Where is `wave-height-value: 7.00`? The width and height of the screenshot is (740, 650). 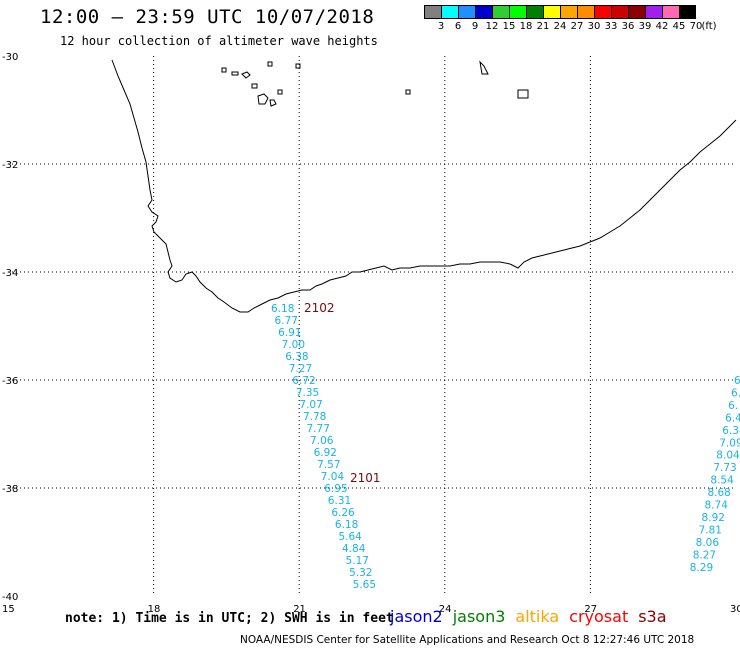 wave-height-value: 7.00 is located at coordinates (293, 345).